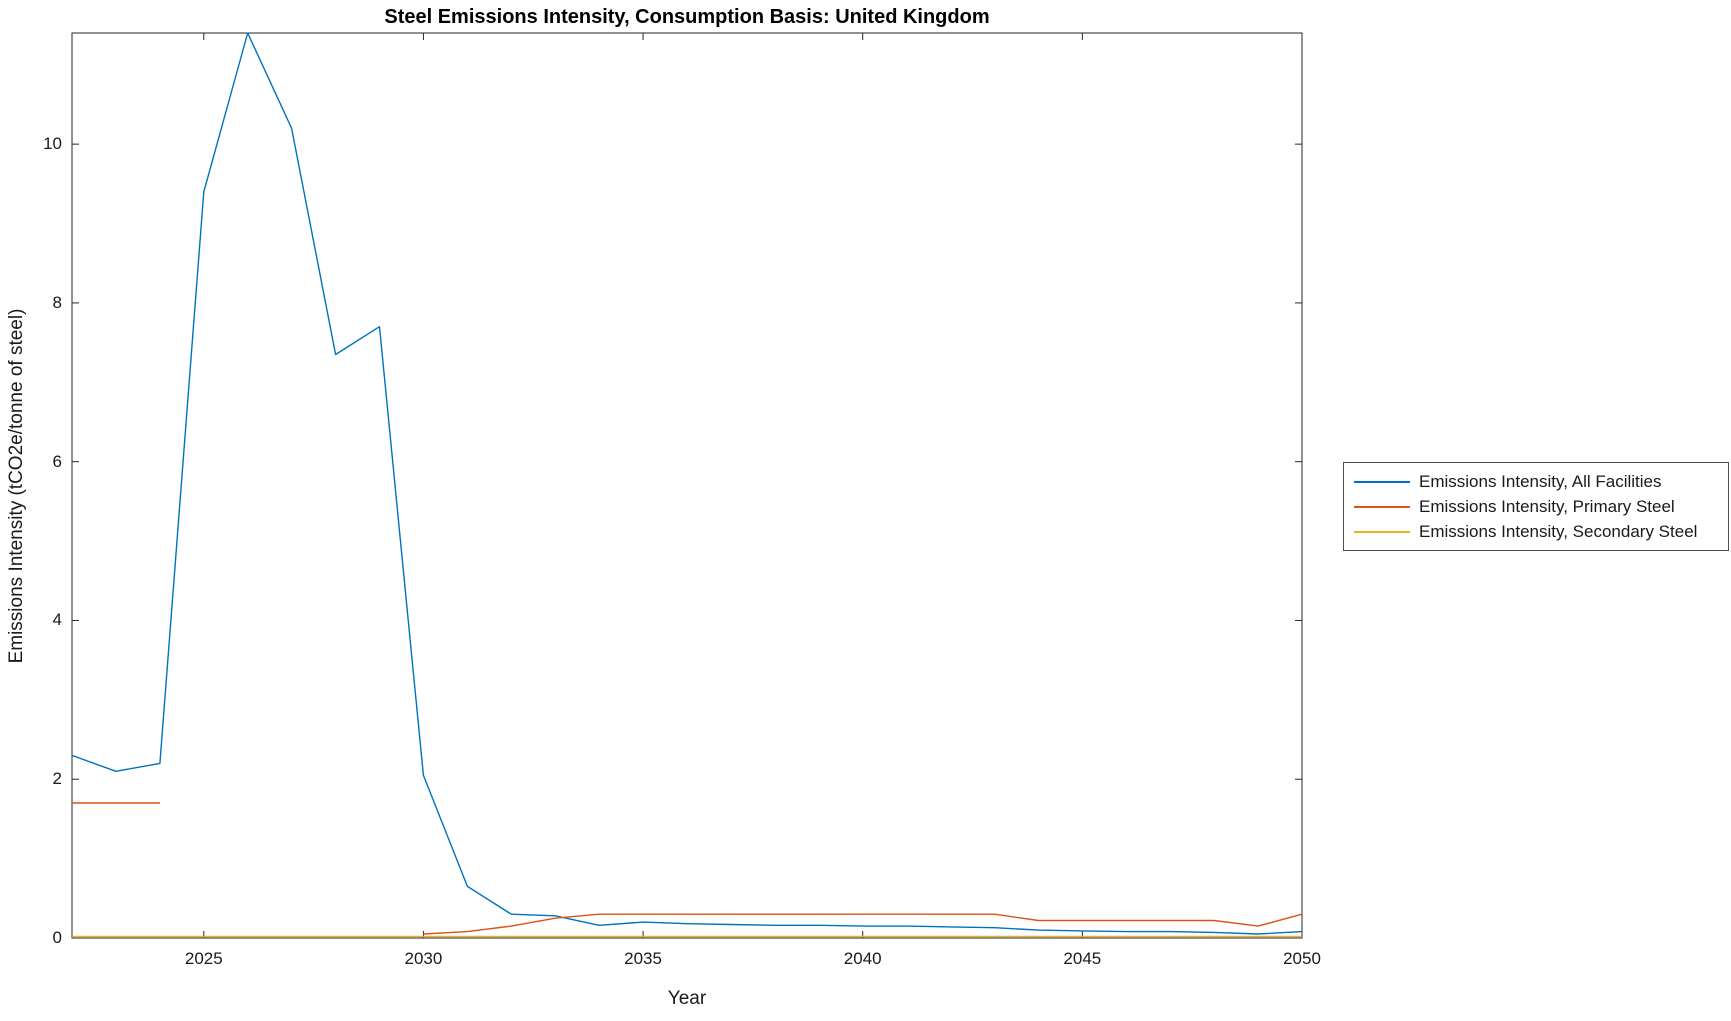 This screenshot has height=1021, width=1731. I want to click on x-axis-label: Year, so click(687, 998).